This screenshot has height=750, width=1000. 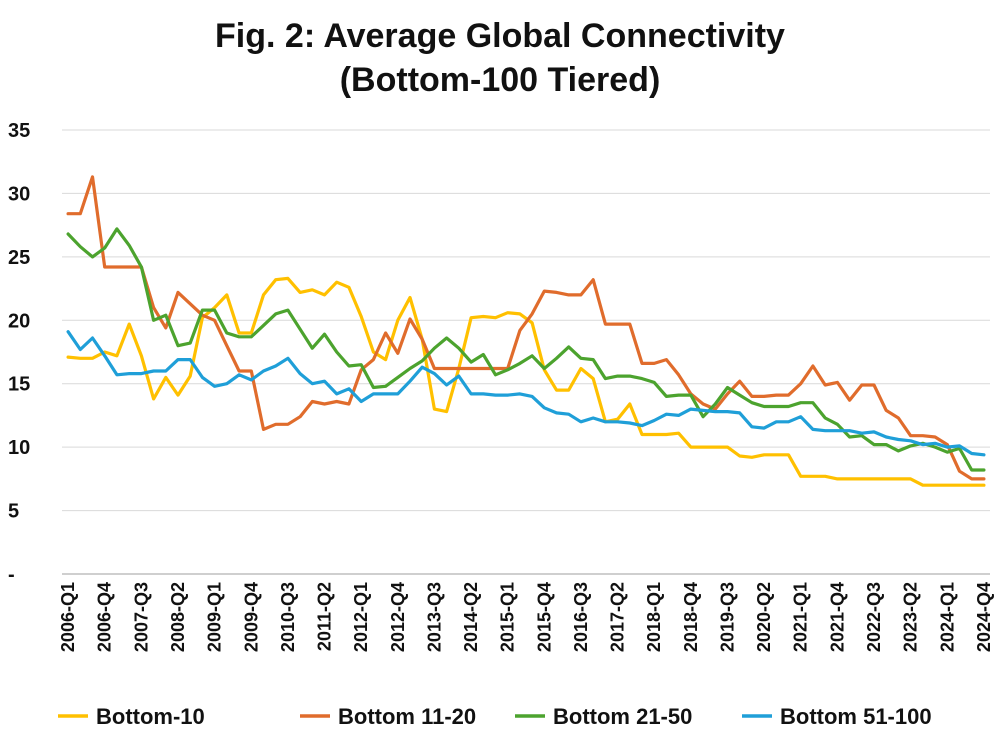 What do you see at coordinates (508, 617) in the screenshot?
I see `x-tick-label: 2015-Q1` at bounding box center [508, 617].